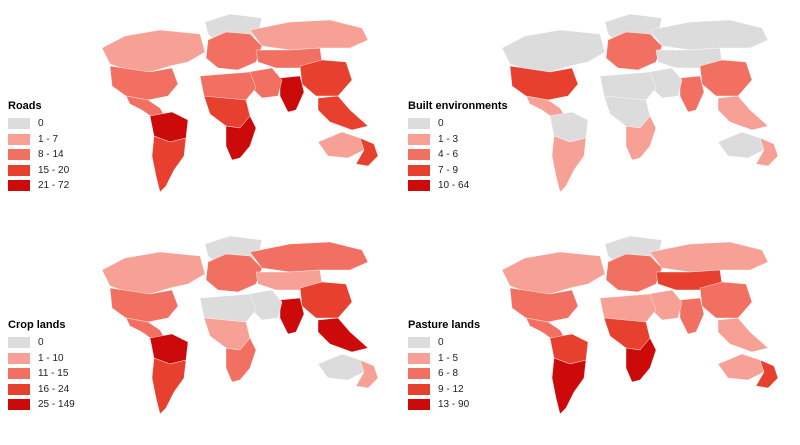 Image resolution: width=800 pixels, height=445 pixels. What do you see at coordinates (448, 358) in the screenshot?
I see `legend-label: 1 - 5` at bounding box center [448, 358].